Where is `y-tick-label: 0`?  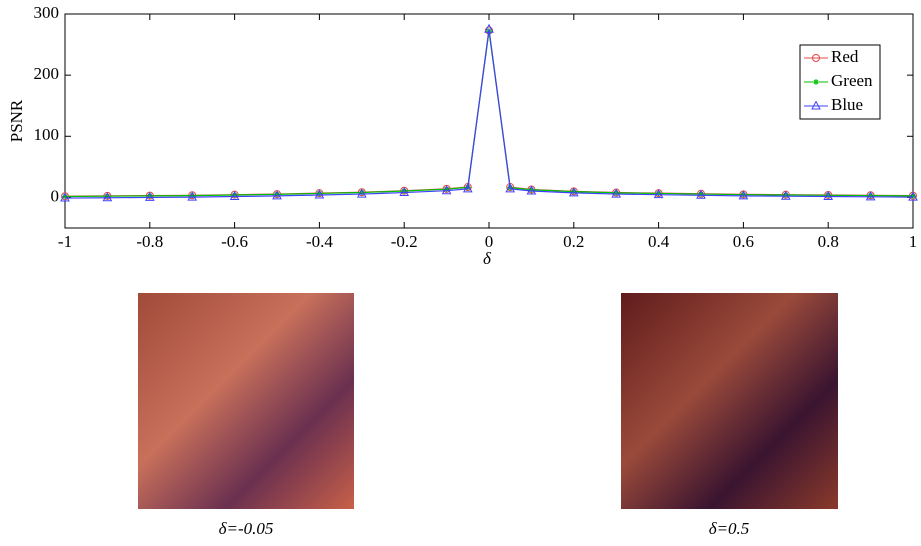
y-tick-label: 0 is located at coordinates (55, 195).